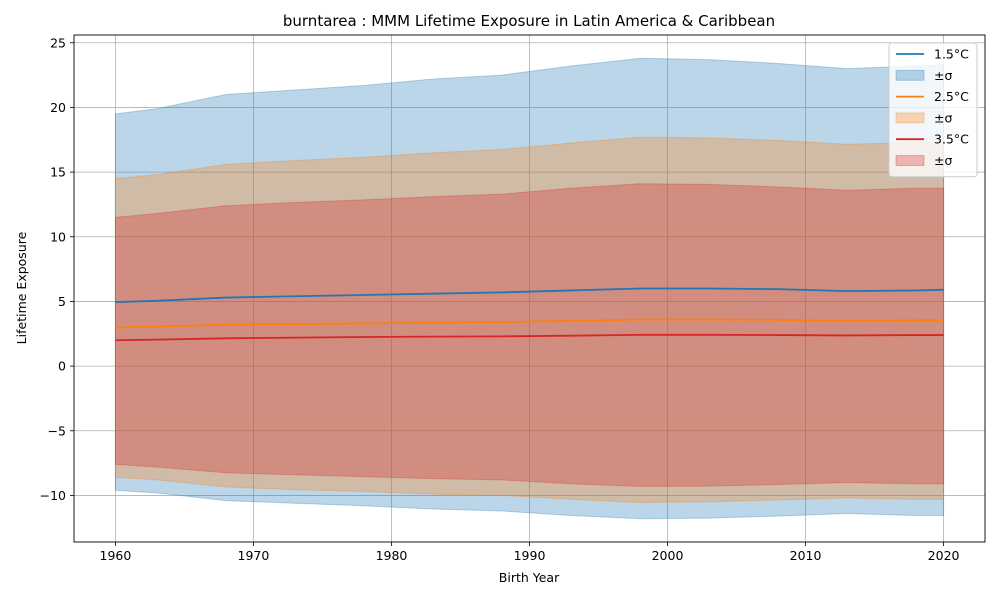  What do you see at coordinates (529, 314) in the screenshot?
I see `mean-lines` at bounding box center [529, 314].